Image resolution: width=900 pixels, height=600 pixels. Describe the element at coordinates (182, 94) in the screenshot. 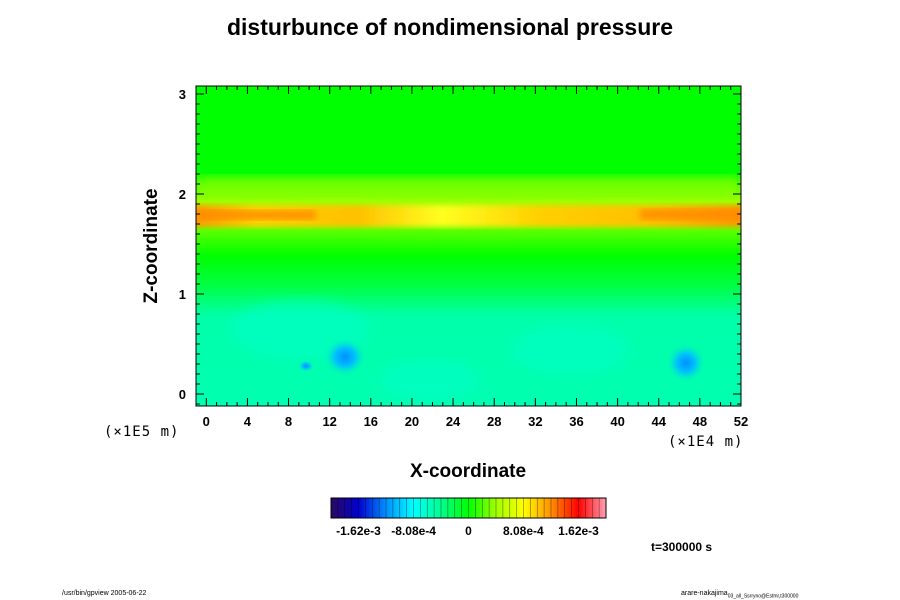

I see `y-tick-label: 3` at that location.